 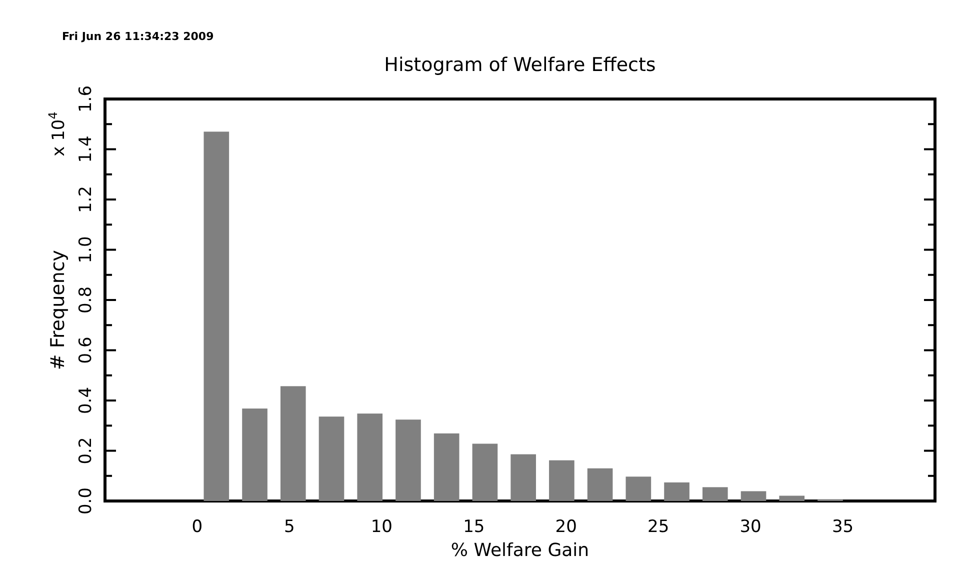 I want to click on chart-title: Histogram of Welfare Effects, so click(x=520, y=65).